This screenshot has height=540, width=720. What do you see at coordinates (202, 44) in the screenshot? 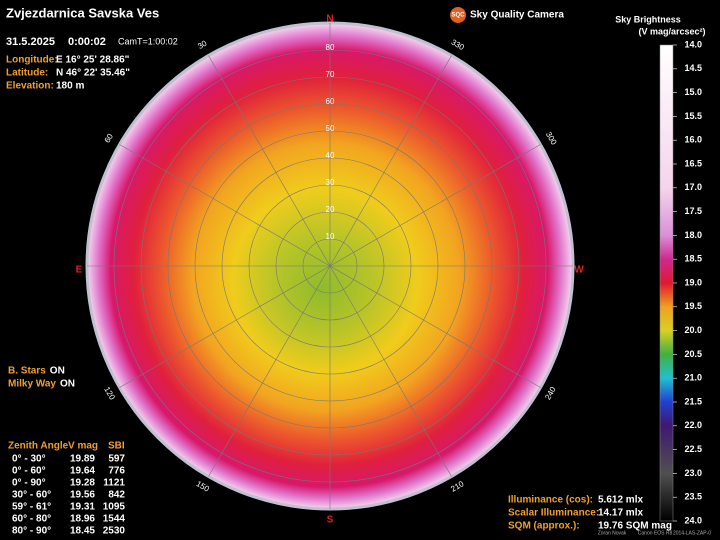
I see `azimuth-label: 30` at bounding box center [202, 44].